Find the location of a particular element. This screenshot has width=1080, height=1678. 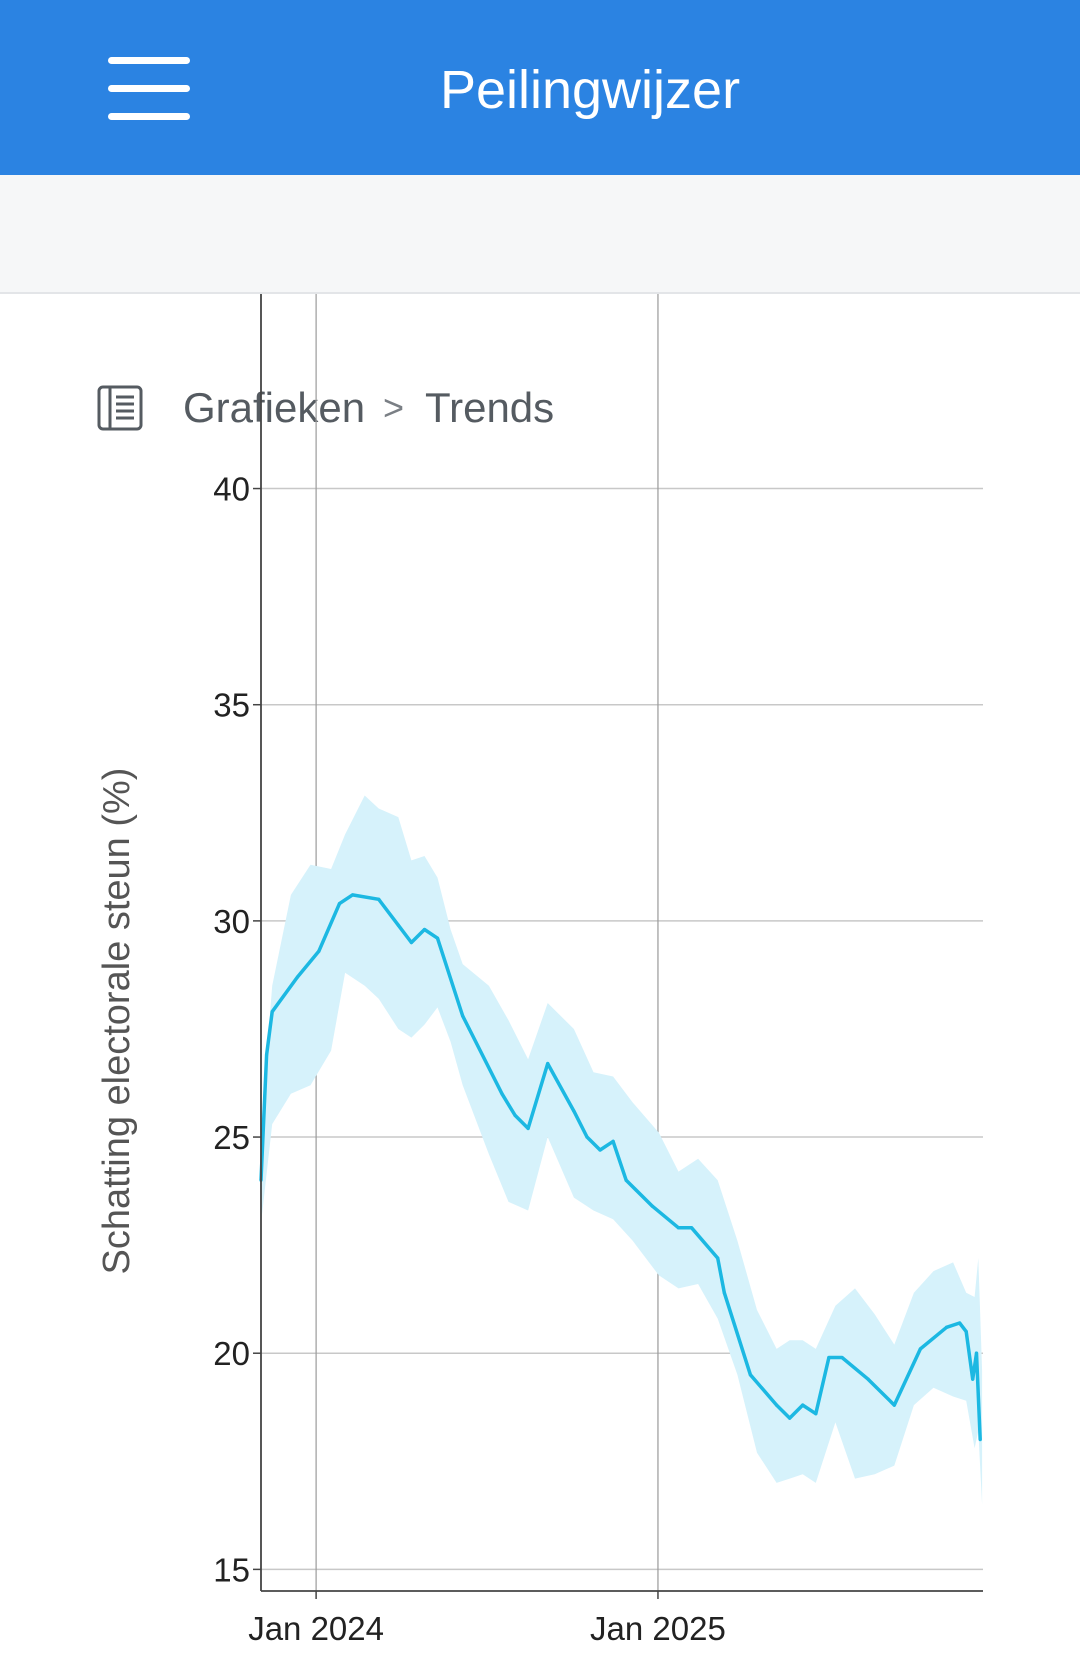

breadcrumb-item-trends: Trends is located at coordinates (490, 407).